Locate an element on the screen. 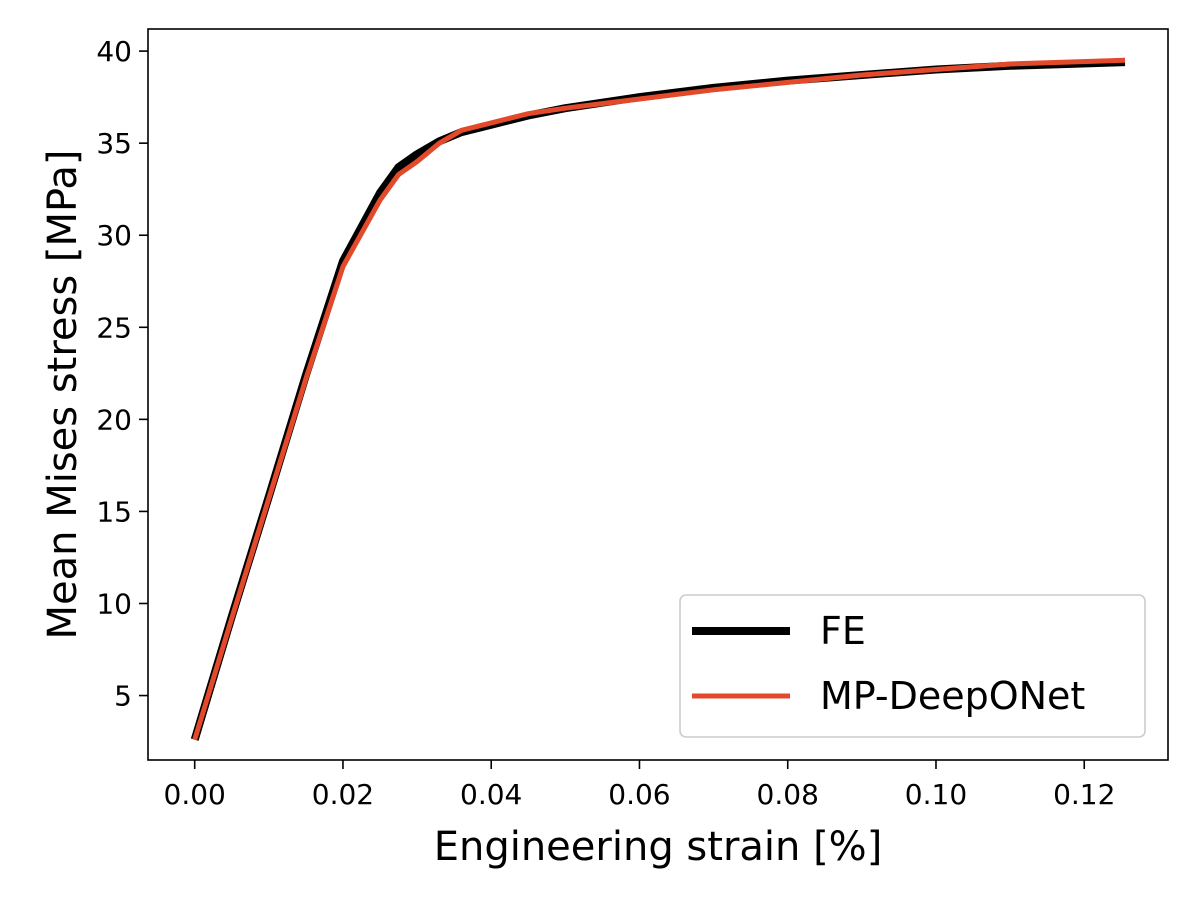  y-tick-label: 20 is located at coordinates (114, 419).